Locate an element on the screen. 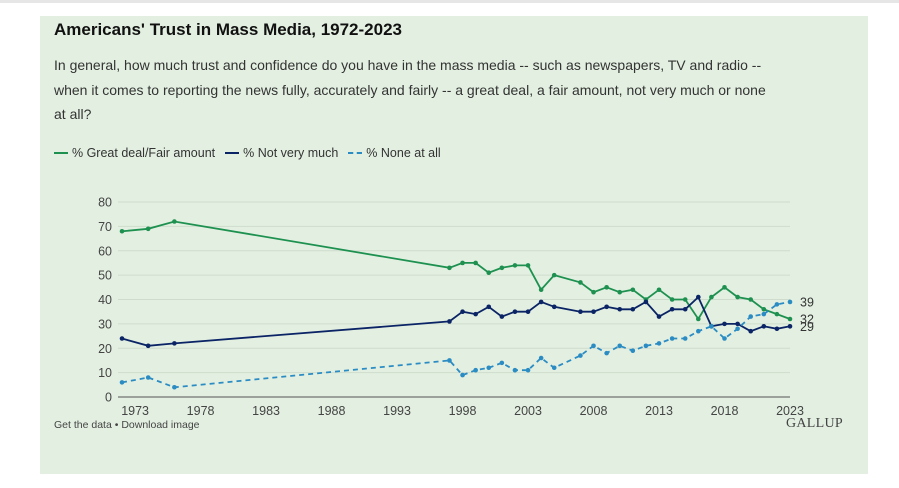  top-border is located at coordinates (449, 1).